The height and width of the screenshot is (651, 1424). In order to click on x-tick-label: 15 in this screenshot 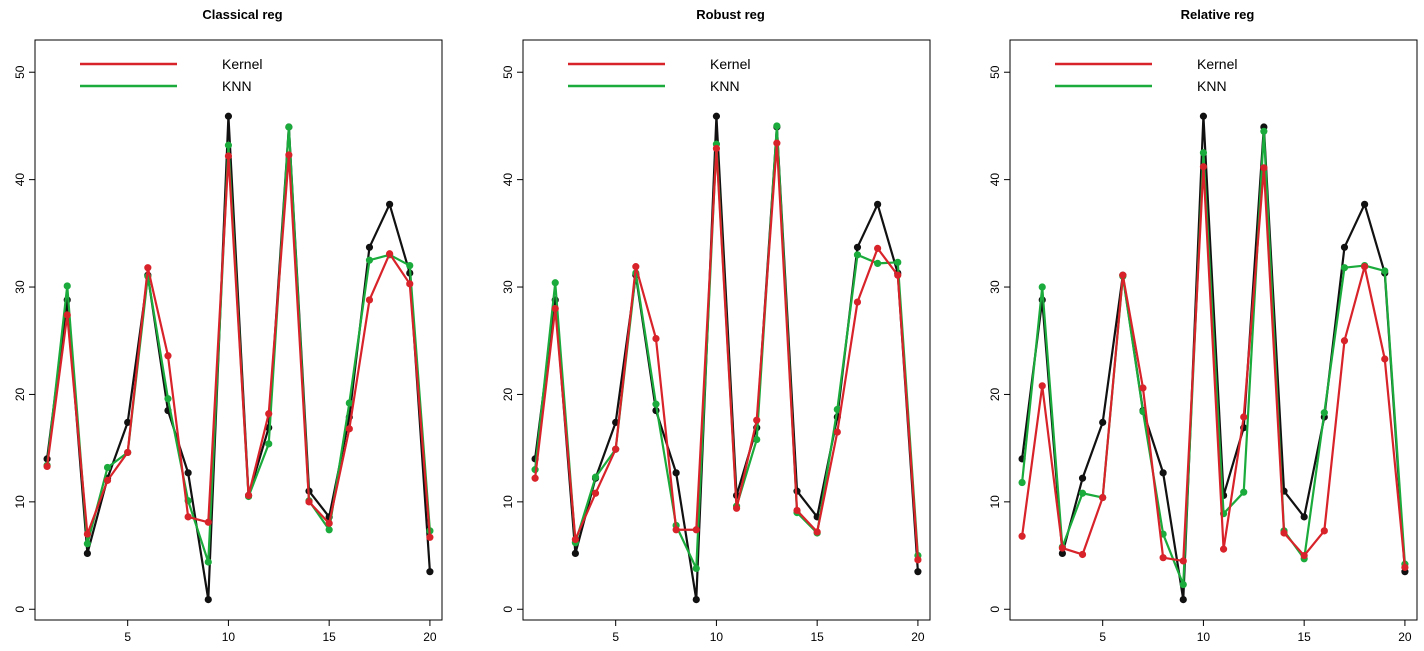, I will do `click(817, 637)`.